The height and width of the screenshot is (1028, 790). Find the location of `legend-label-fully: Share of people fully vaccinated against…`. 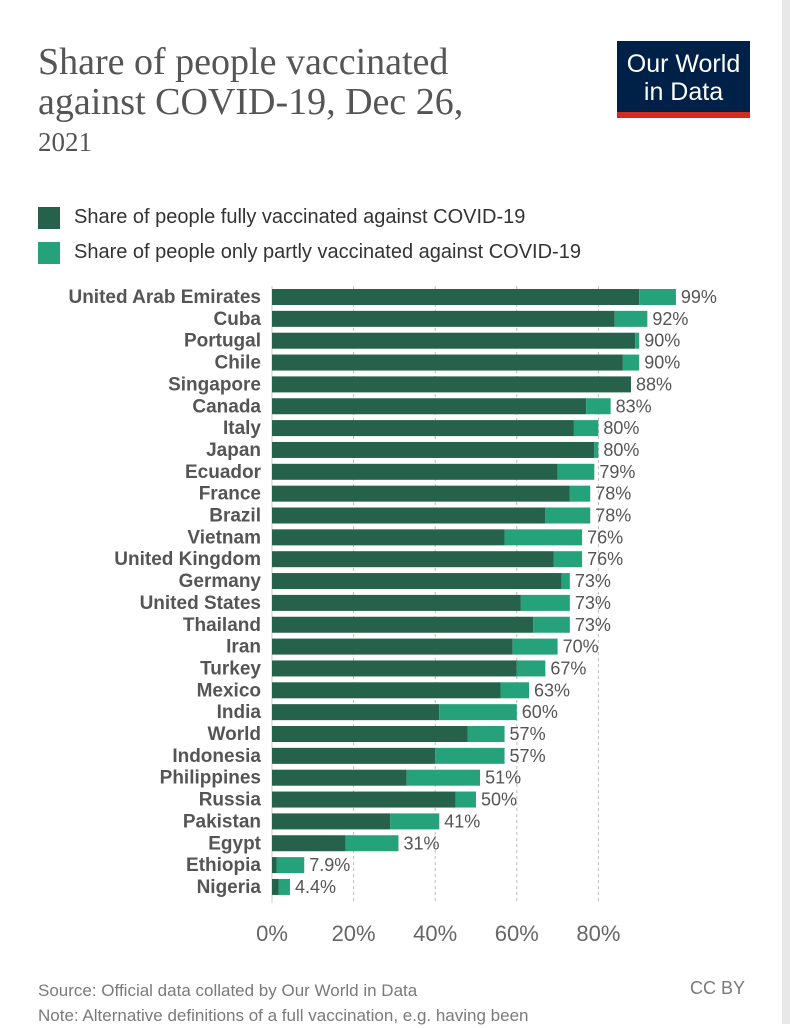

legend-label-fully: Share of people fully vaccinated against… is located at coordinates (300, 217).